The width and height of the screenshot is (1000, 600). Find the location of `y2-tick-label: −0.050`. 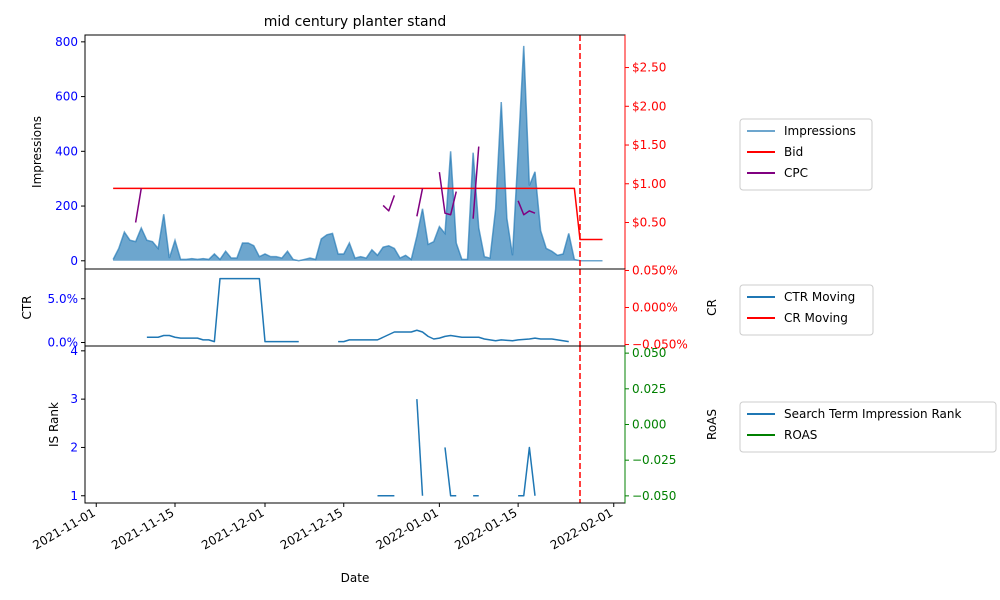

y2-tick-label: −0.050 is located at coordinates (654, 496).